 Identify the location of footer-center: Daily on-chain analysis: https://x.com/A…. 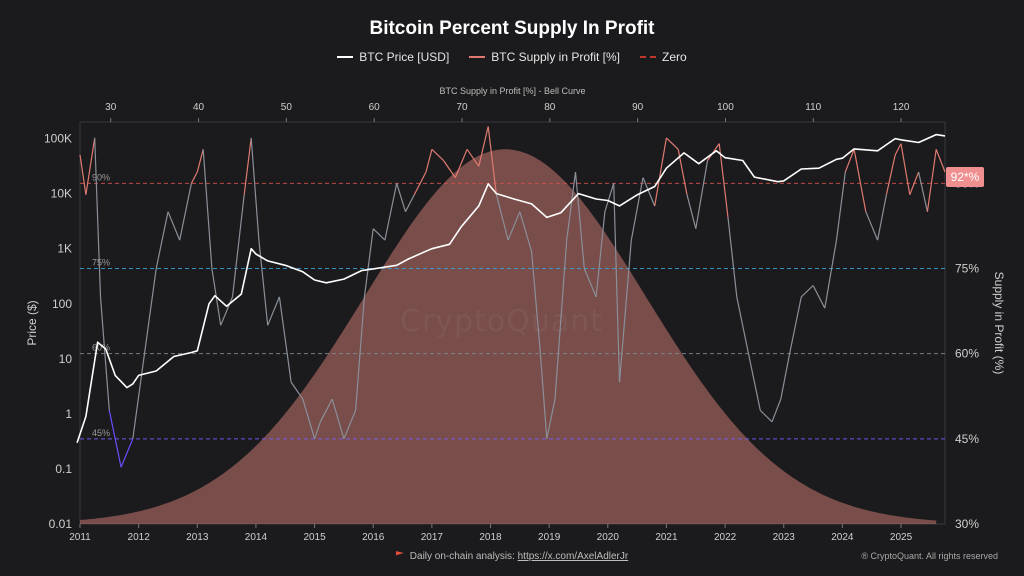
(512, 556).